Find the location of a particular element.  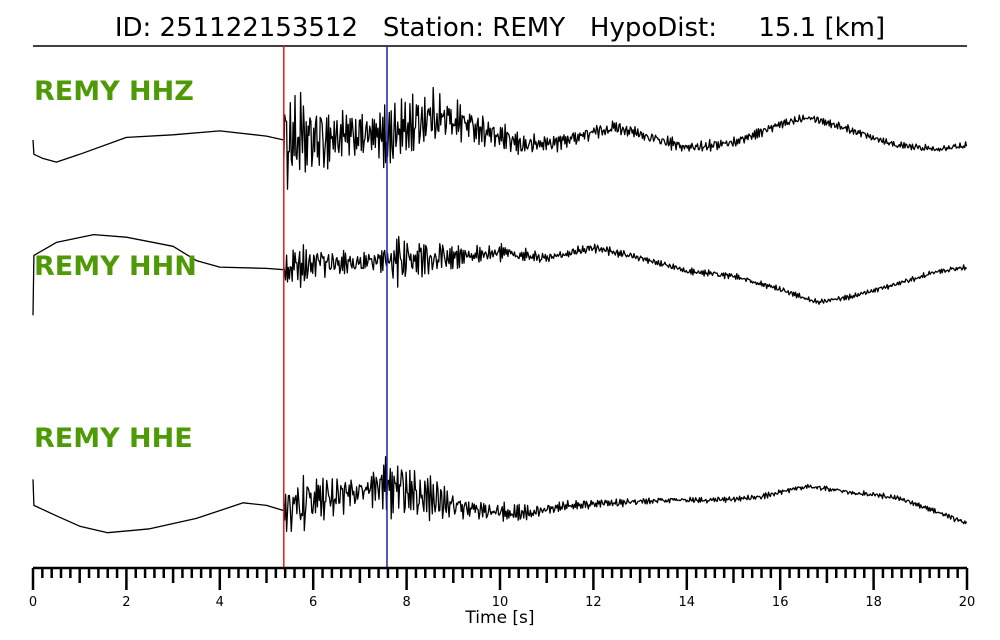

x-tick-label: 6 is located at coordinates (313, 602).